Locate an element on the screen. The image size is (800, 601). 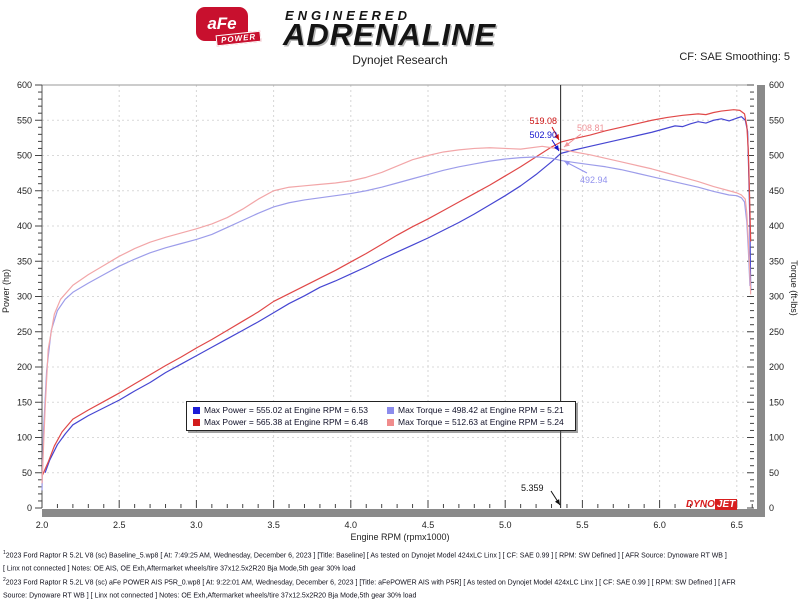
dynojet-logo: DYNO JET is located at coordinates (712, 504).